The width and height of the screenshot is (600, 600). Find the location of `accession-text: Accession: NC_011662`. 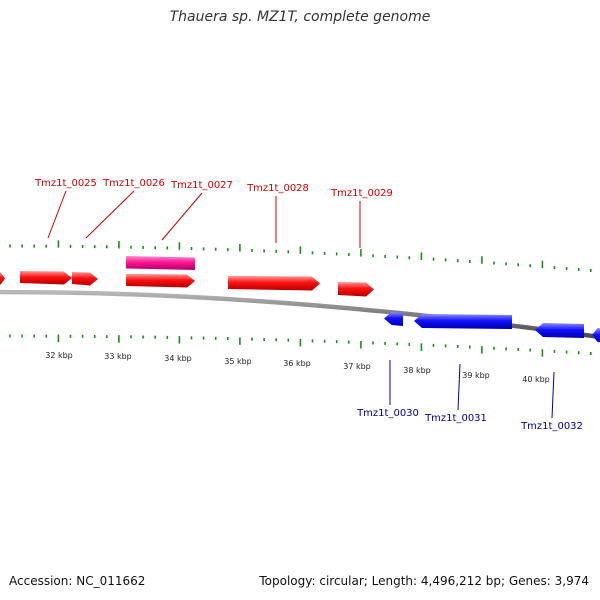

accession-text: Accession: NC_011662 is located at coordinates (77, 581).